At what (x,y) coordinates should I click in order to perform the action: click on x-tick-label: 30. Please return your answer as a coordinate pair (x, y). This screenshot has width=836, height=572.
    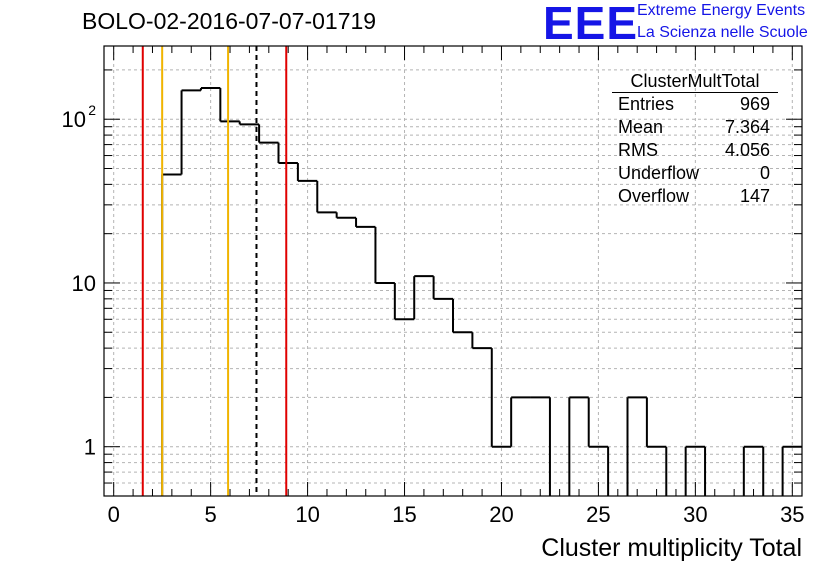
    Looking at the image, I should click on (695, 514).